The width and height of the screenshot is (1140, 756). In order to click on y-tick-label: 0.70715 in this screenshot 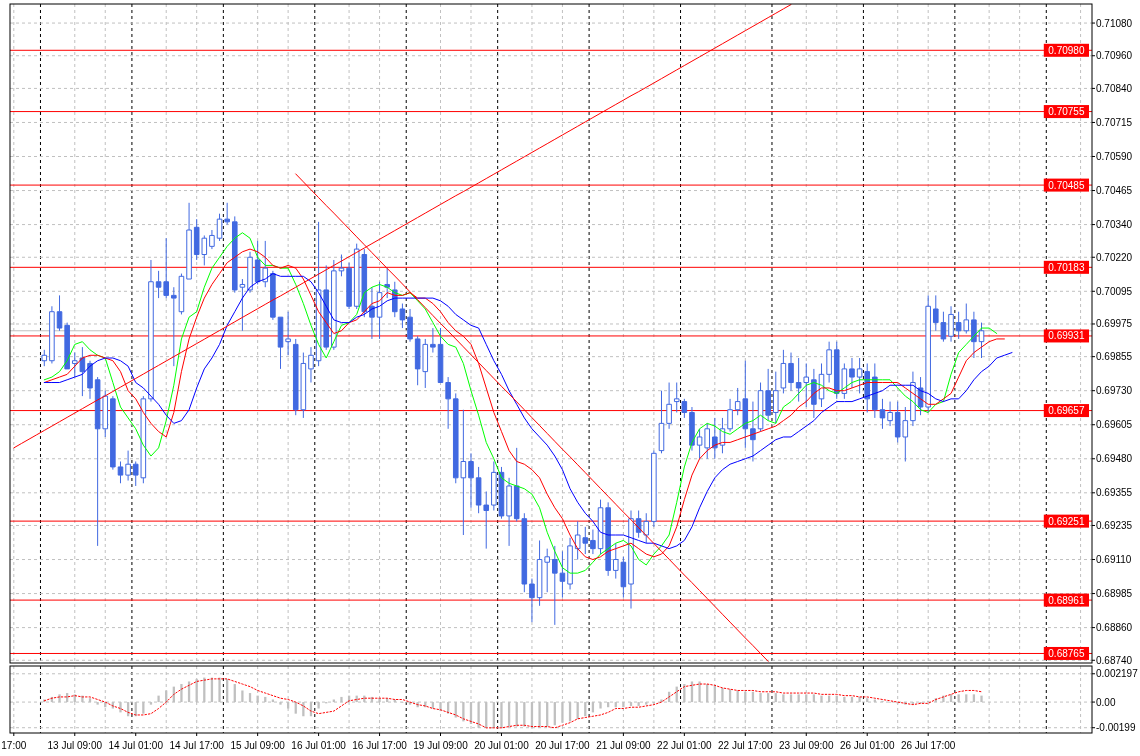, I will do `click(1114, 122)`.